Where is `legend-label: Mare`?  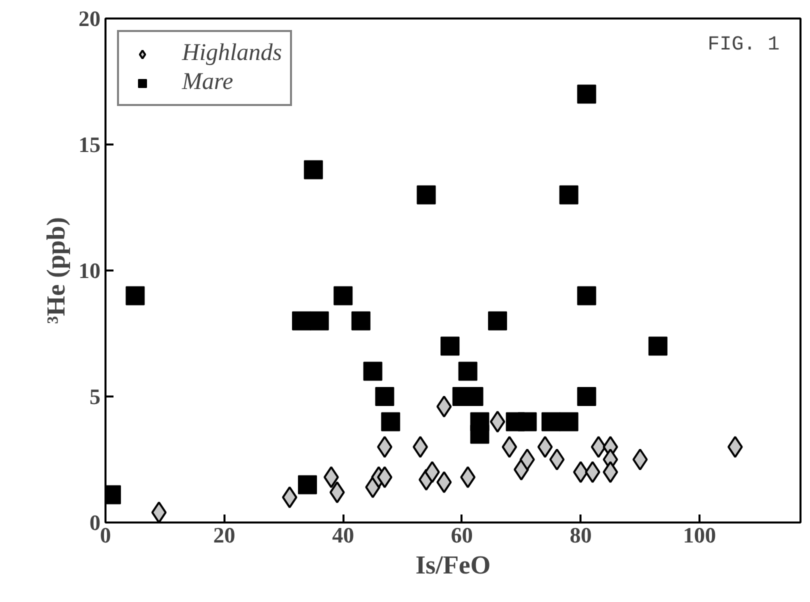 legend-label: Mare is located at coordinates (208, 82).